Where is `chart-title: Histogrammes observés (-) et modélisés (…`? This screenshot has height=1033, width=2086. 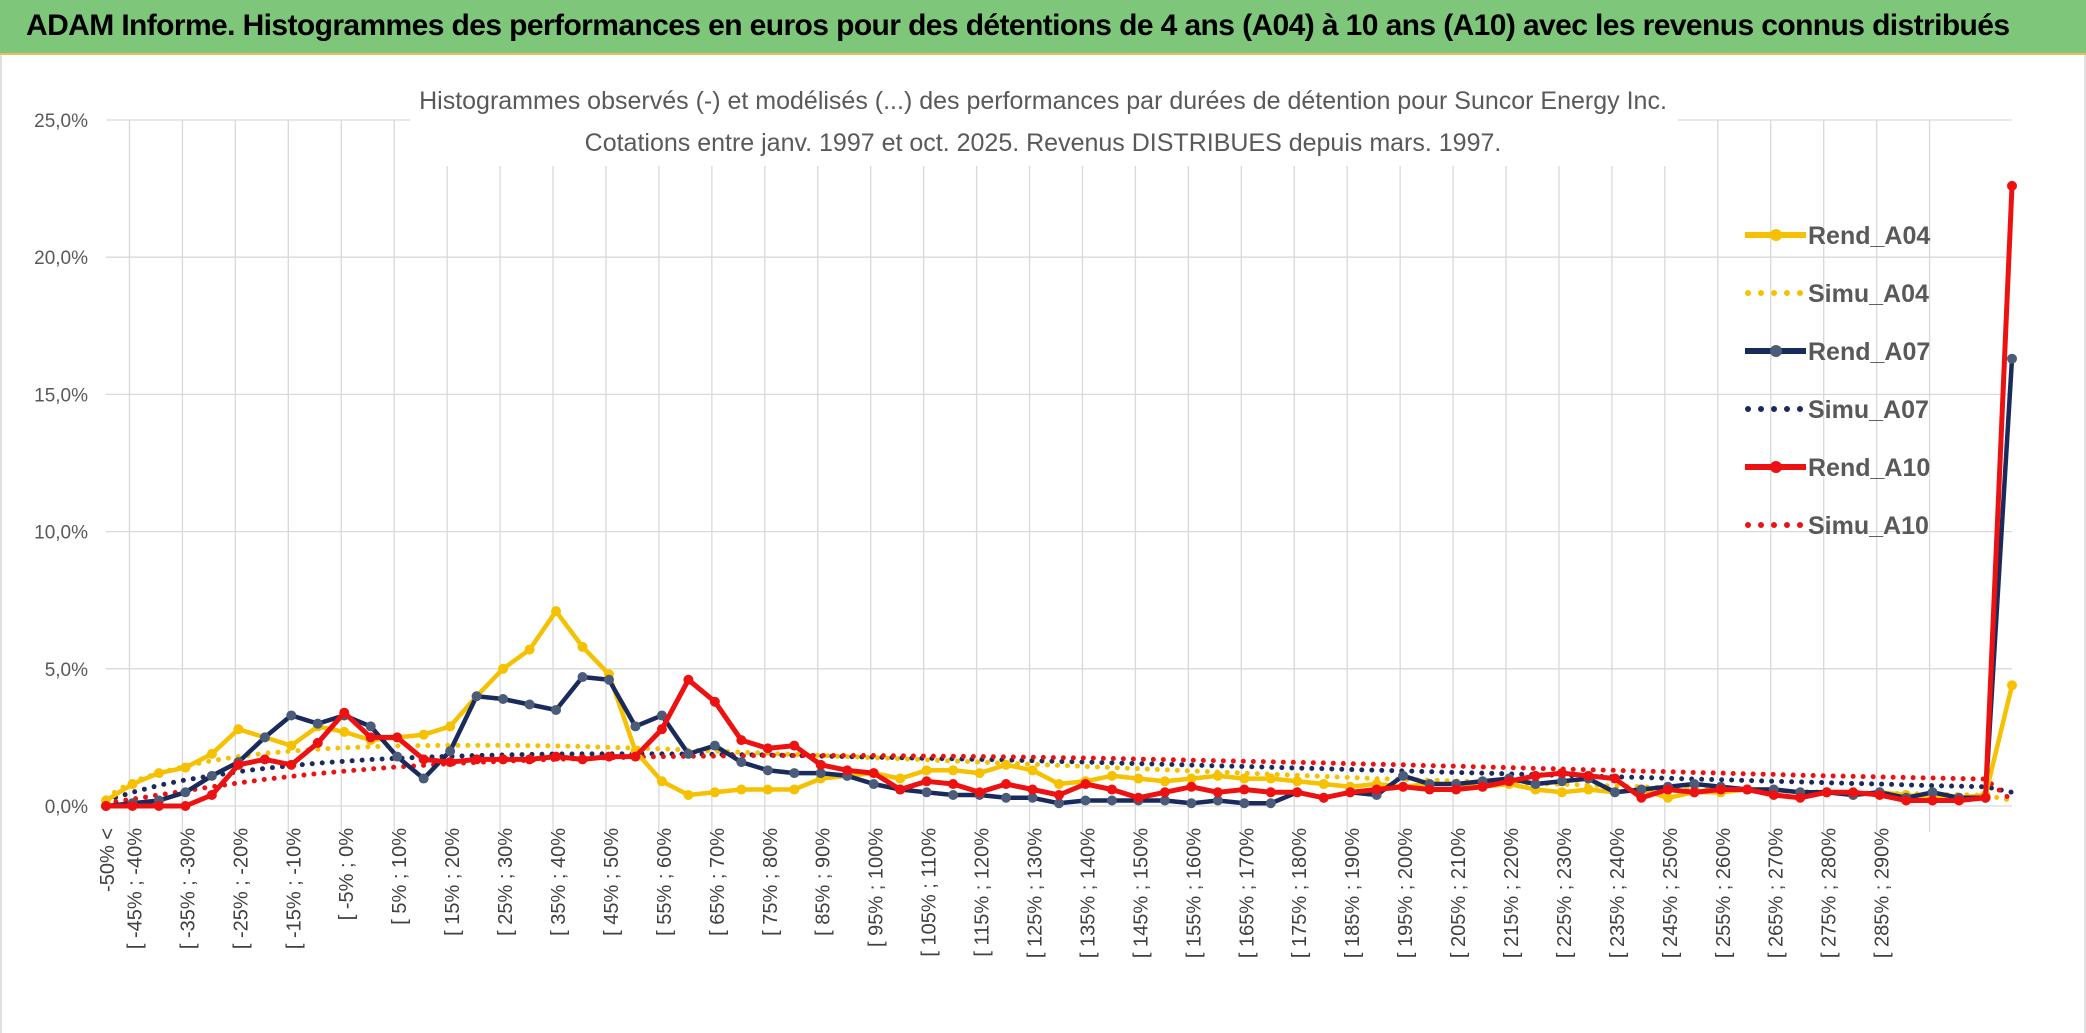
chart-title: Histogrammes observés (-) et modélisés (… is located at coordinates (1043, 101).